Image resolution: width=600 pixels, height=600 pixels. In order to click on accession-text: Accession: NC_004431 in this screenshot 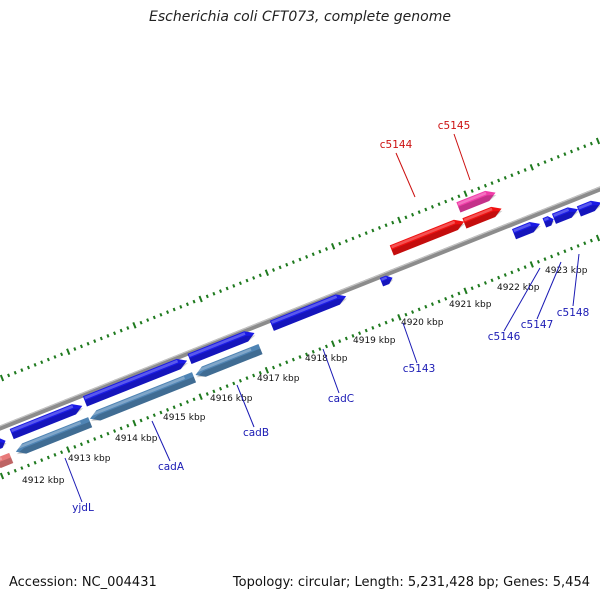, I will do `click(83, 582)`.